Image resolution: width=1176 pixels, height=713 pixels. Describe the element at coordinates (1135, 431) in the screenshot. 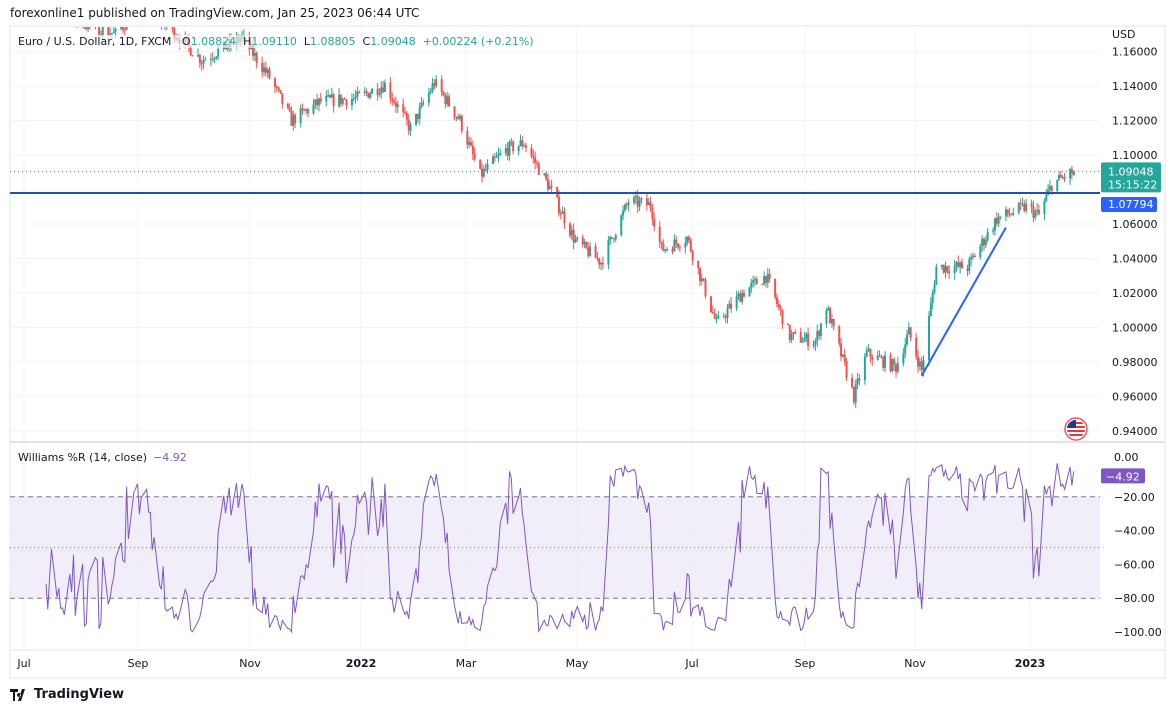

I see `price-tick-label: 0.94000` at that location.